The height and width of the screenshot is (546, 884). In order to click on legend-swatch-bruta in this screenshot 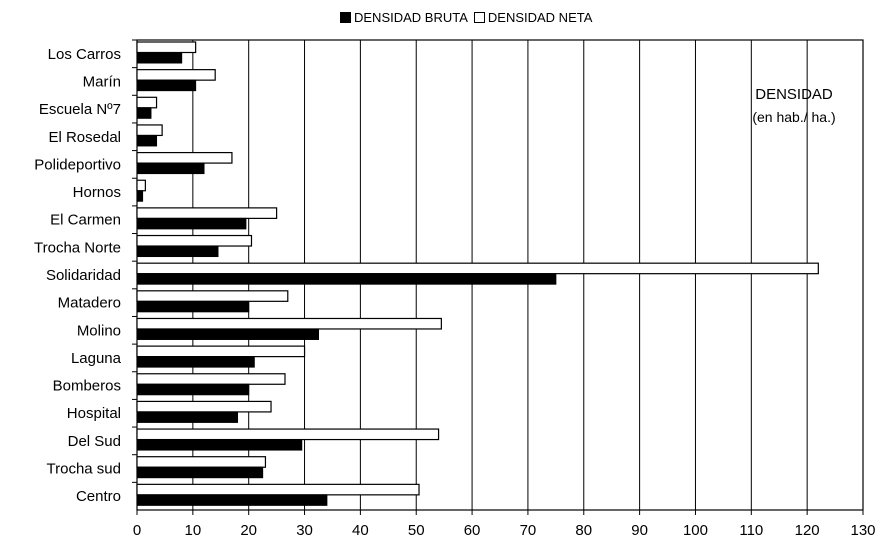, I will do `click(345, 17)`.